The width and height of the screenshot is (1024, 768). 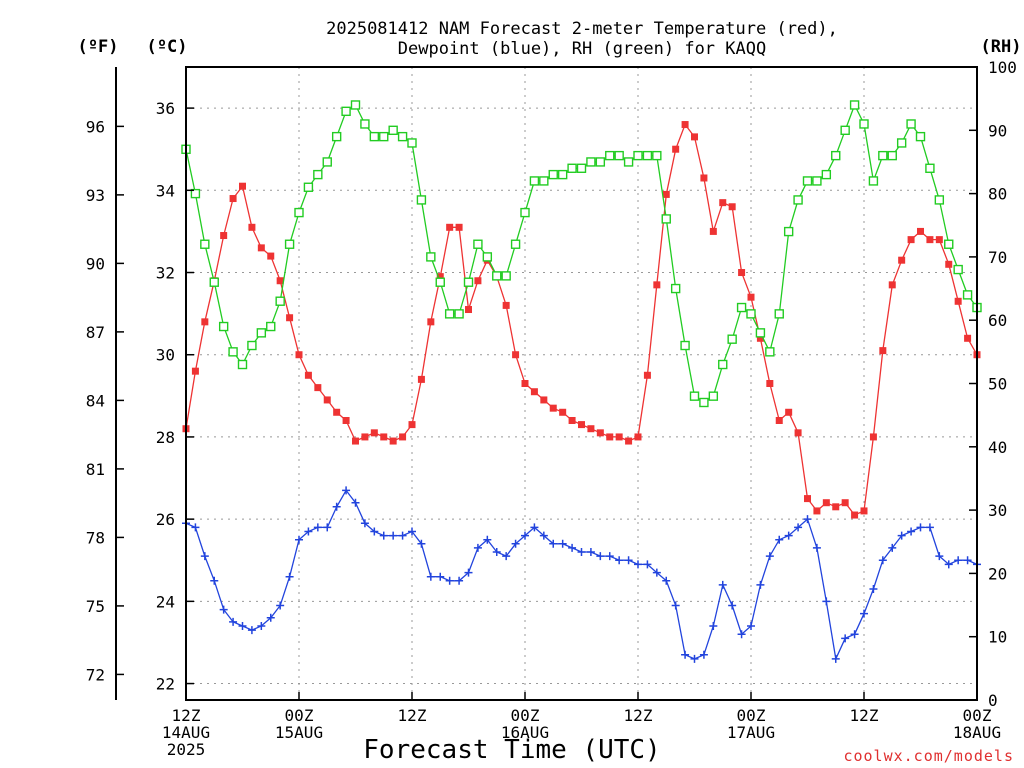 What do you see at coordinates (997, 194) in the screenshot?
I see `rh-tick-label: 80` at bounding box center [997, 194].